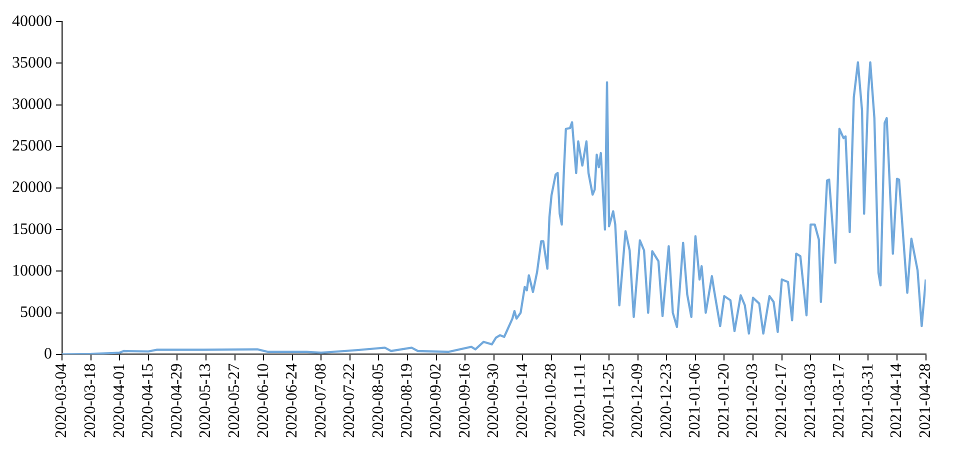 The height and width of the screenshot is (449, 953). What do you see at coordinates (32, 104) in the screenshot?
I see `y-tick-label: 30000` at bounding box center [32, 104].